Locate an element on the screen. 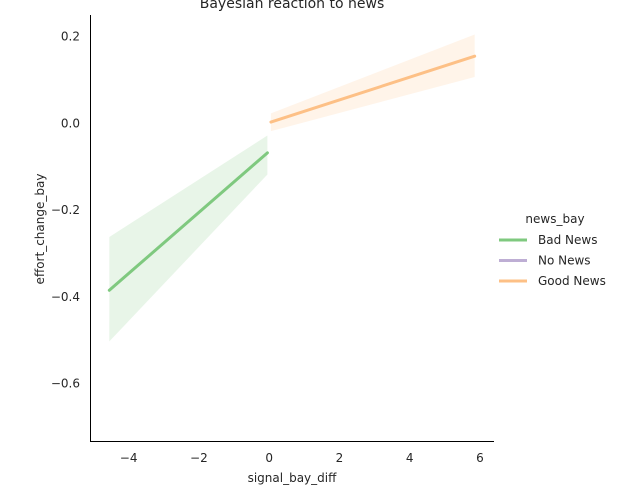 This screenshot has height=500, width=622. x-tick-label: −4 is located at coordinates (129, 458).